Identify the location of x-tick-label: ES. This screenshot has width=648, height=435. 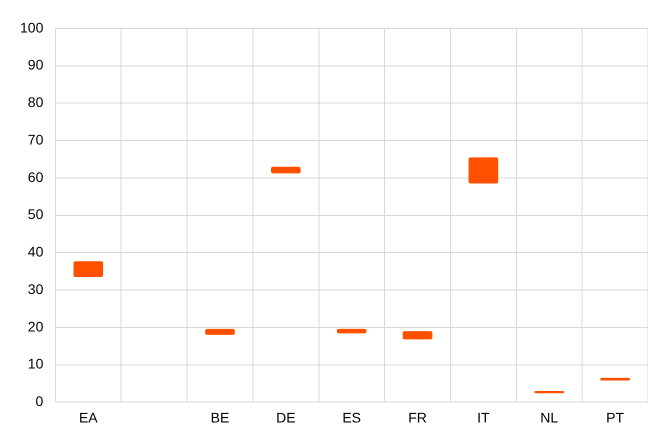
(352, 417).